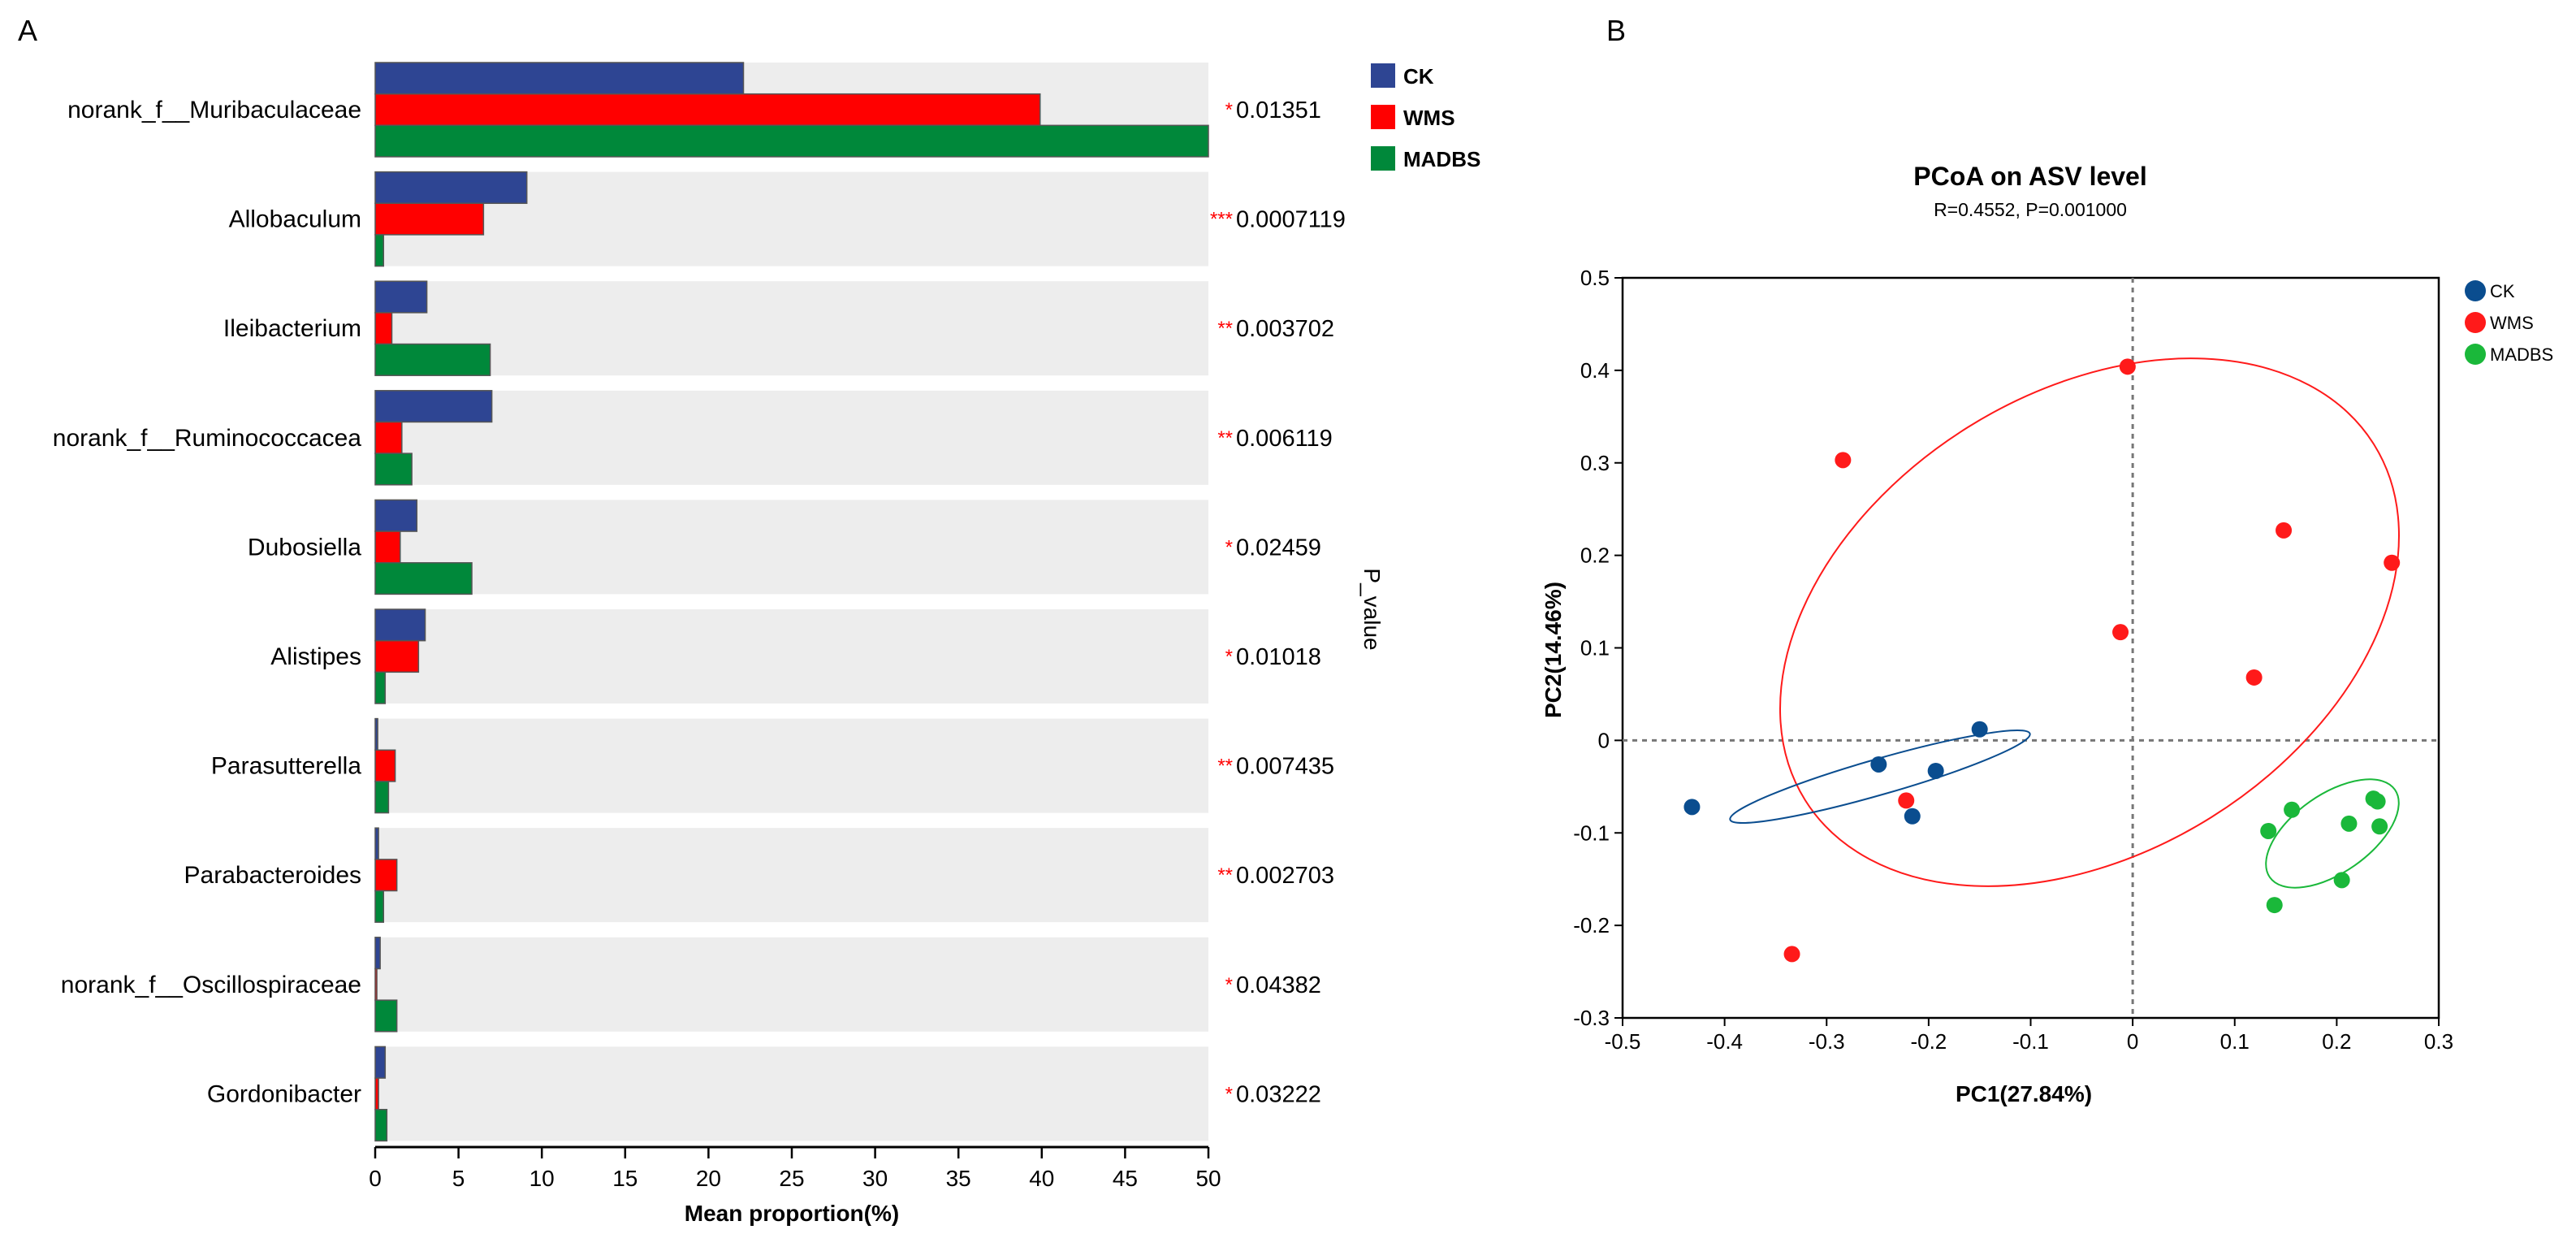  What do you see at coordinates (1383, 158) in the screenshot?
I see `legend-swatch-madbs` at bounding box center [1383, 158].